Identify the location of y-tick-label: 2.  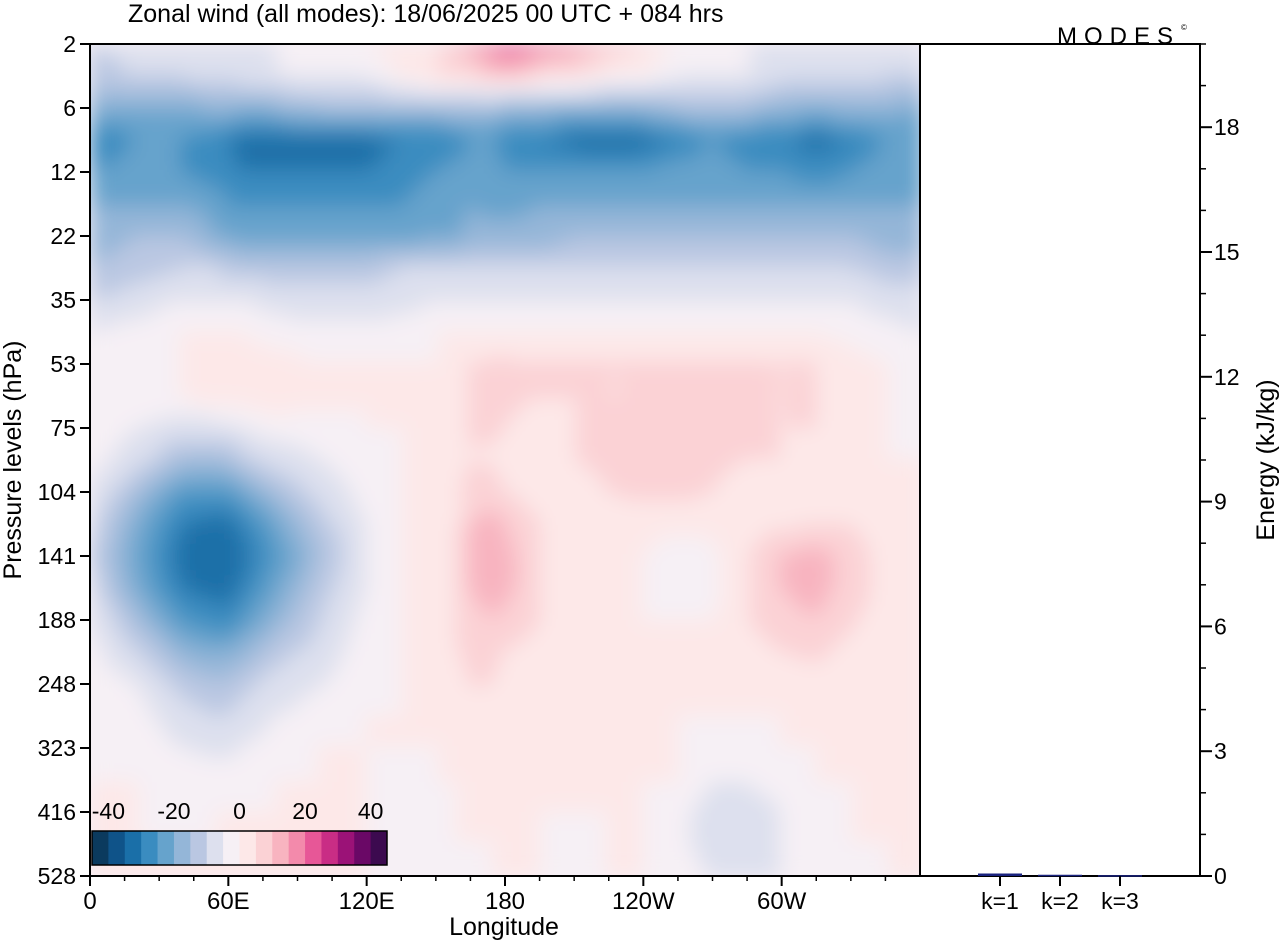
(69, 44).